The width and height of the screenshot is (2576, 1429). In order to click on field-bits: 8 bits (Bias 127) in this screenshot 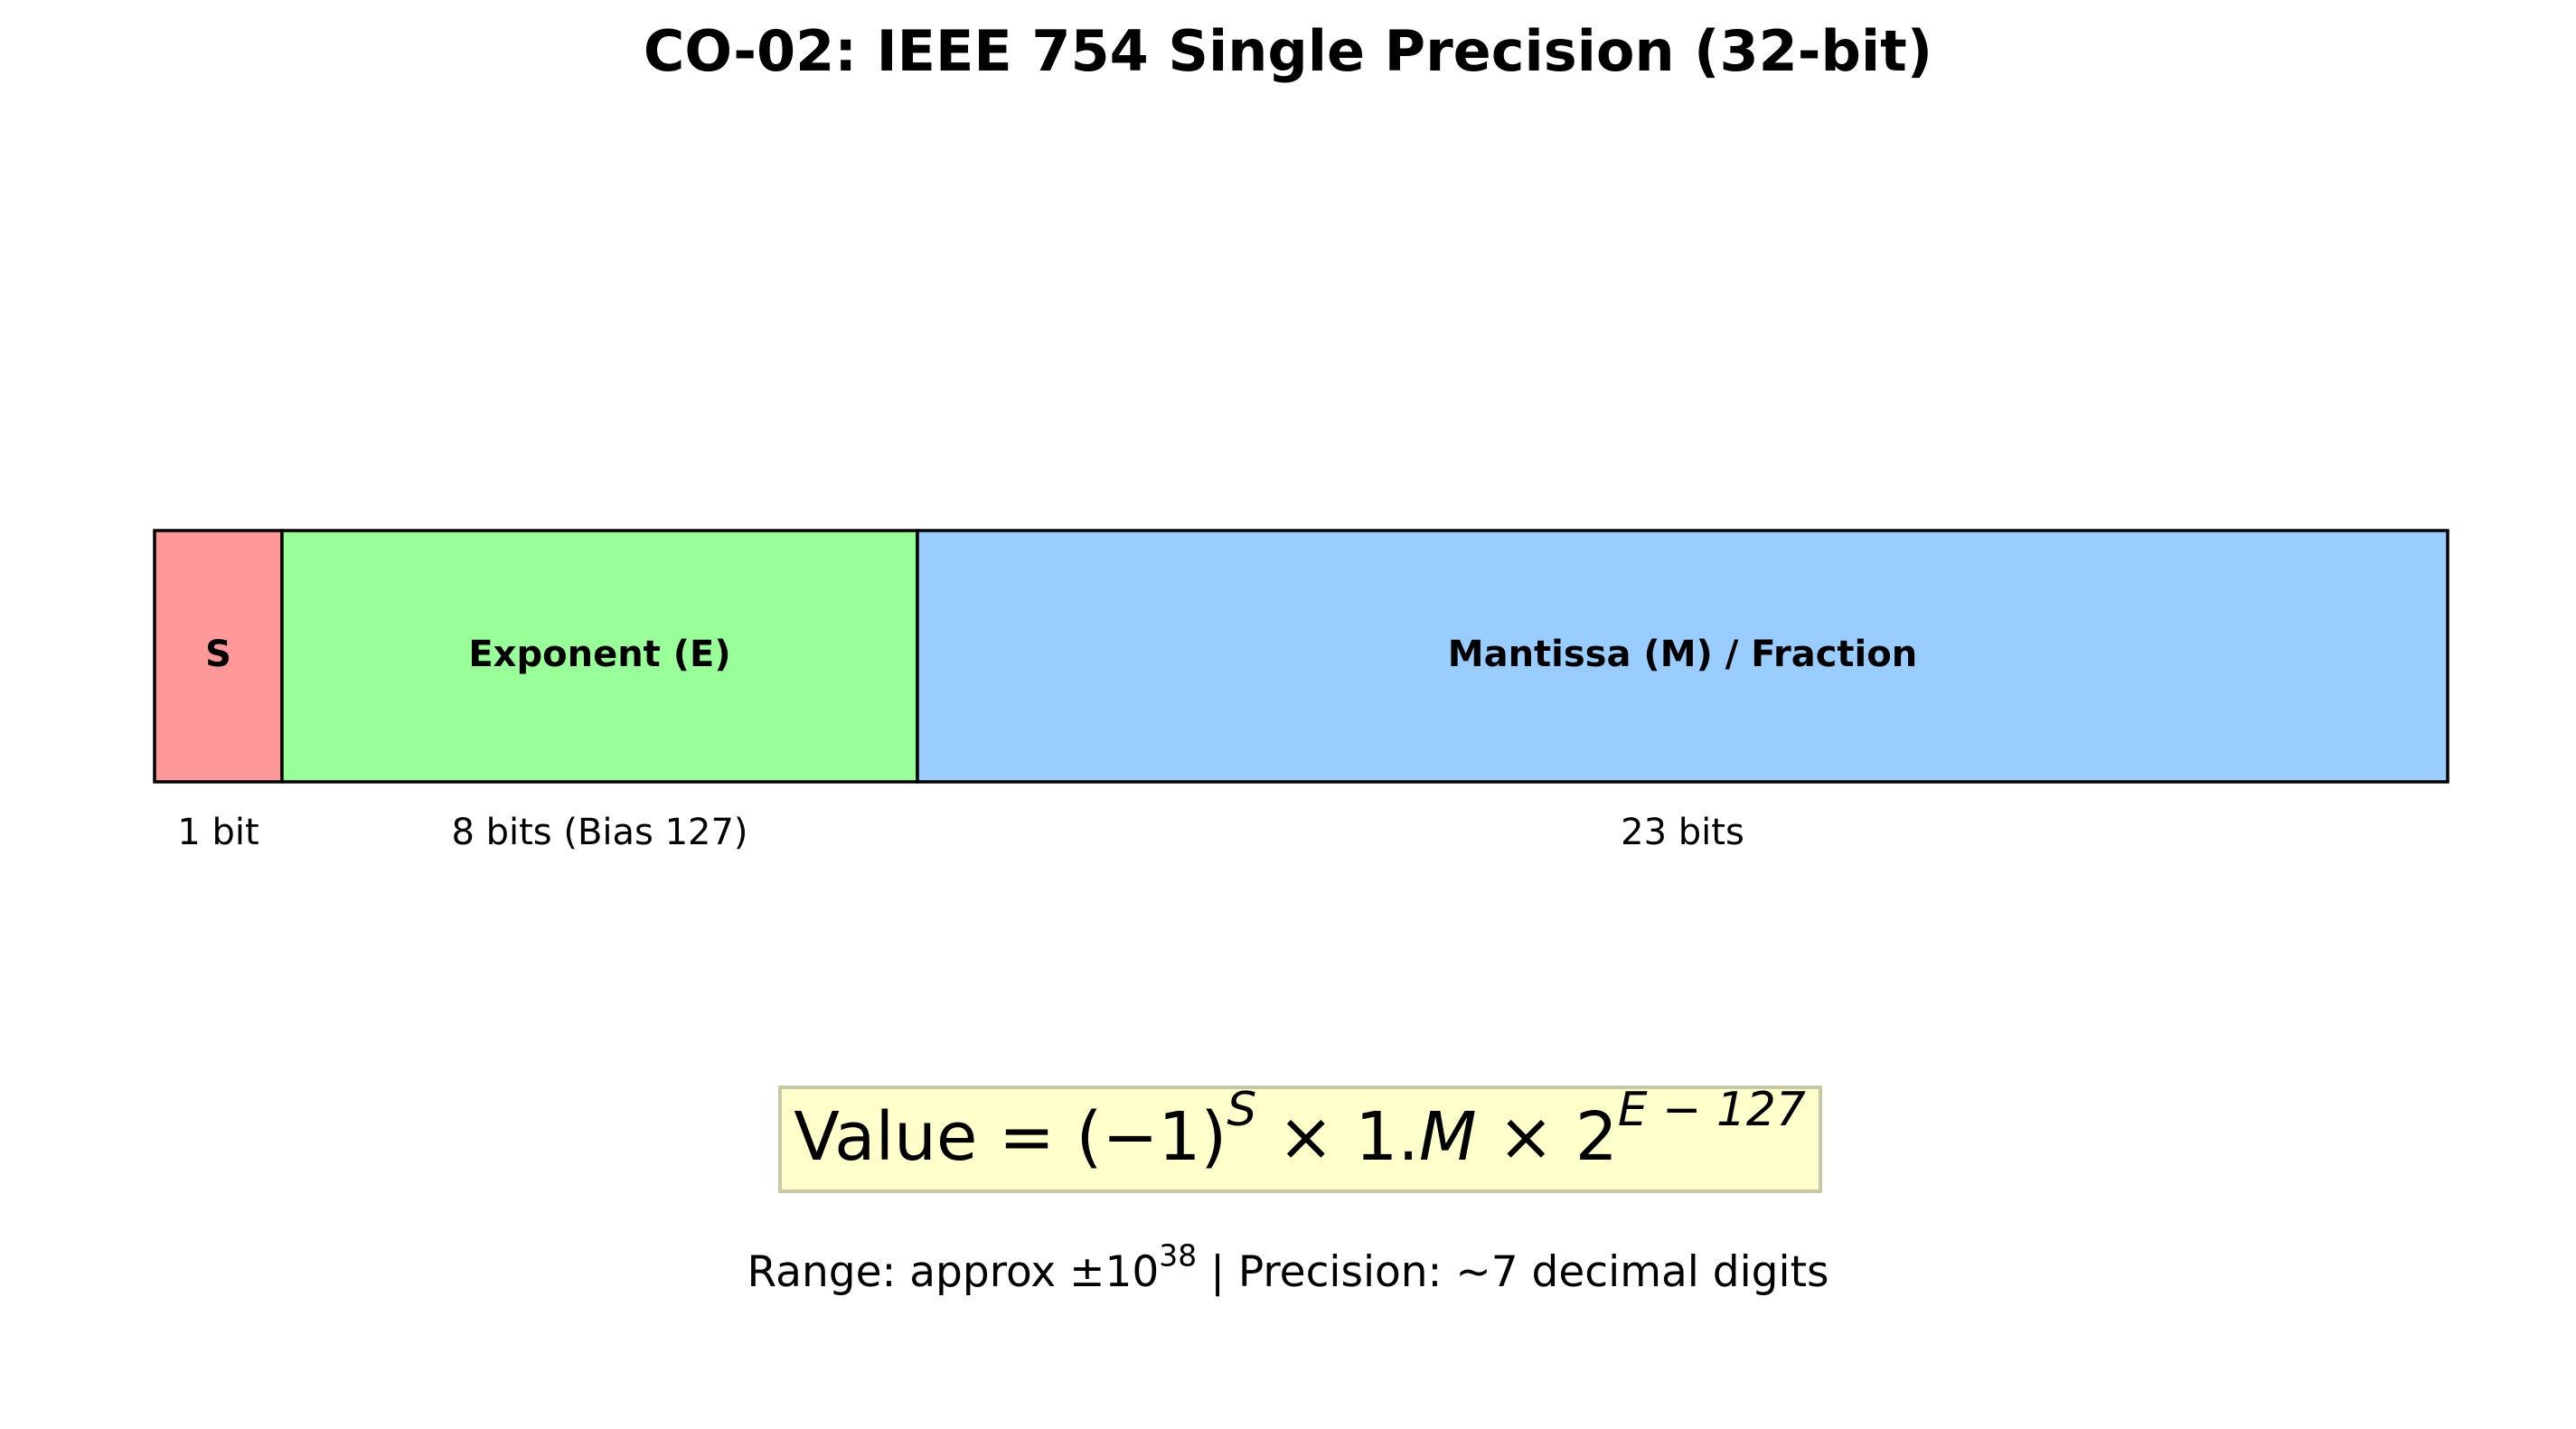, I will do `click(599, 832)`.